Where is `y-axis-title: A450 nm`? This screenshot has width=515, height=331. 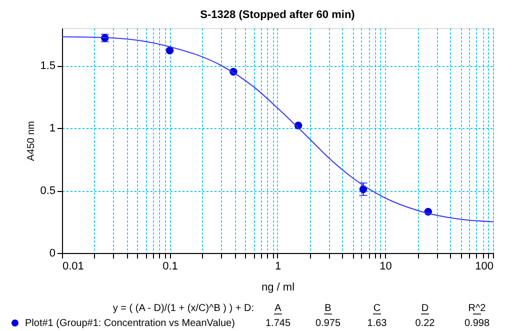
y-axis-title: A450 nm is located at coordinates (32, 141).